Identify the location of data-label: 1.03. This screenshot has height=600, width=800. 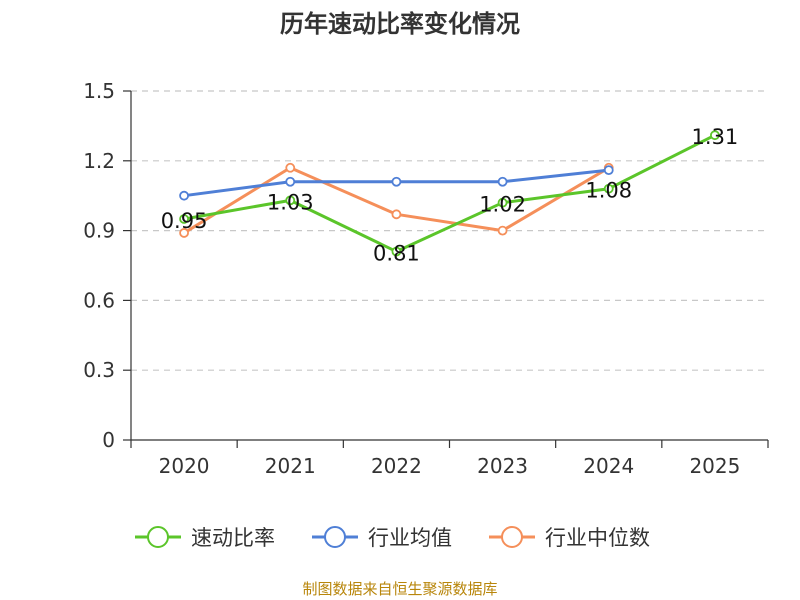
(290, 202).